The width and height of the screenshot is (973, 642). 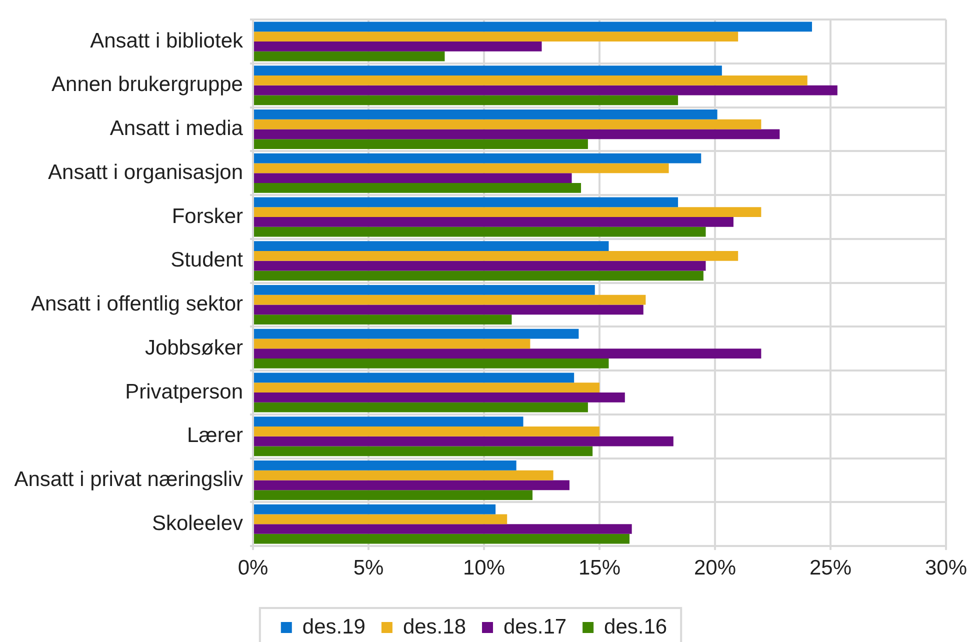 What do you see at coordinates (167, 40) in the screenshot?
I see `y-tick-label: Ansatt i bibliotek` at bounding box center [167, 40].